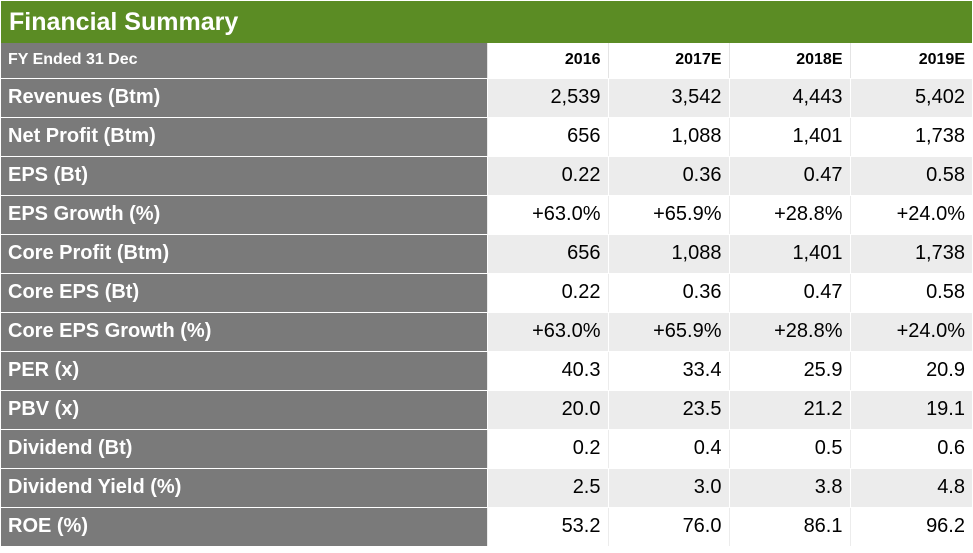 Image resolution: width=973 pixels, height=553 pixels. Describe the element at coordinates (547, 61) in the screenshot. I see `year-2016: 2016` at that location.